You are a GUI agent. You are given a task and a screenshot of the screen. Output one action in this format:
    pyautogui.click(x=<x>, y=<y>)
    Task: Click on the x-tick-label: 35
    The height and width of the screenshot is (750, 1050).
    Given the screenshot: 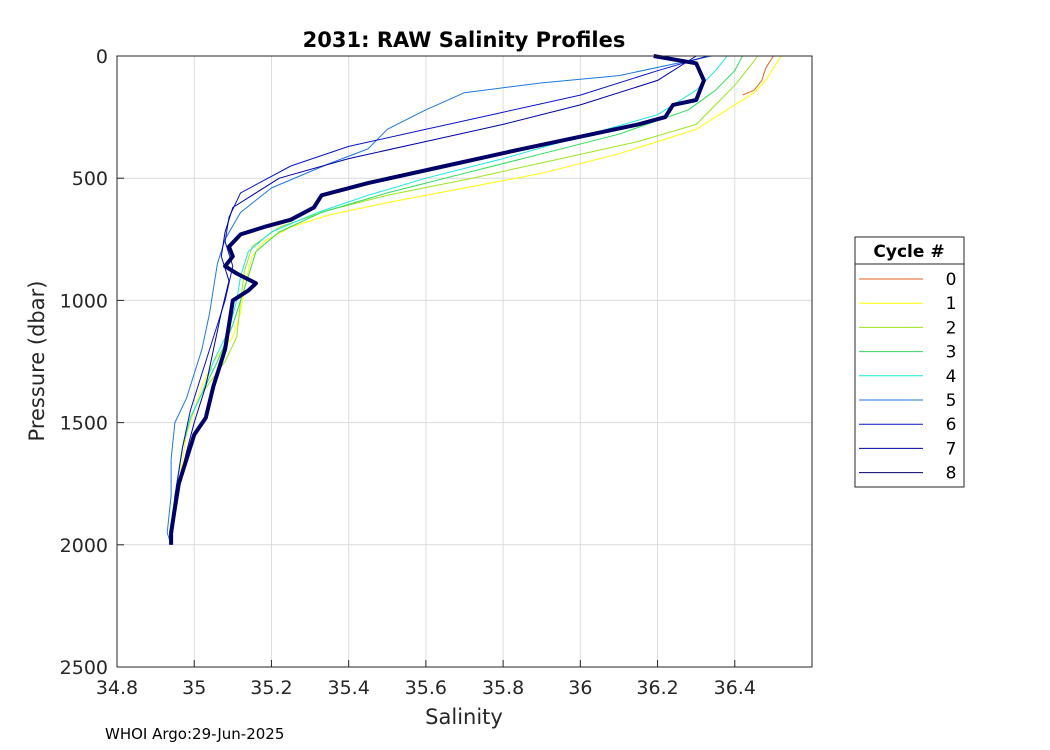 What is the action you would take?
    pyautogui.click(x=194, y=688)
    